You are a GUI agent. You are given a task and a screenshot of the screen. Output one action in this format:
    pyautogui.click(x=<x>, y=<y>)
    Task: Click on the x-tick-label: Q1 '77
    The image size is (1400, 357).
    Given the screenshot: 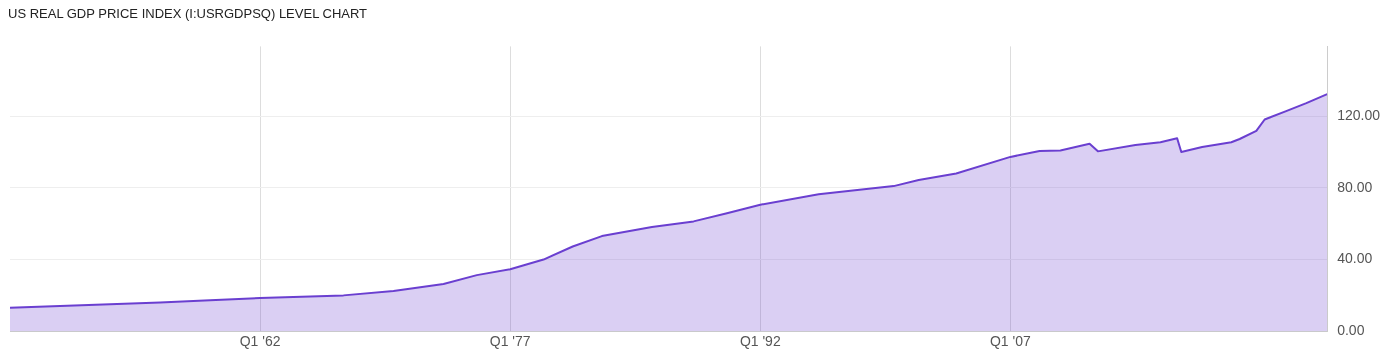 What is the action you would take?
    pyautogui.click(x=510, y=341)
    